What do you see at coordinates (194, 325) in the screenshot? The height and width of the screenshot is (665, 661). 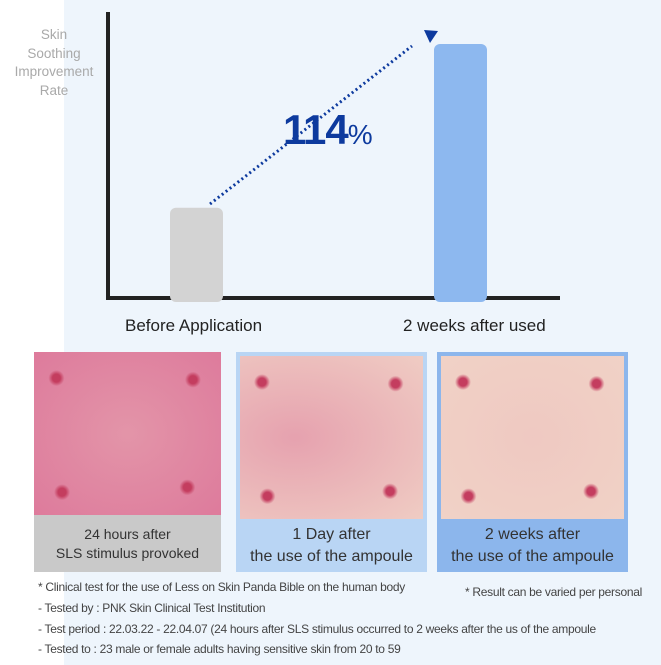 I see `x-tick-label: Before Application` at bounding box center [194, 325].